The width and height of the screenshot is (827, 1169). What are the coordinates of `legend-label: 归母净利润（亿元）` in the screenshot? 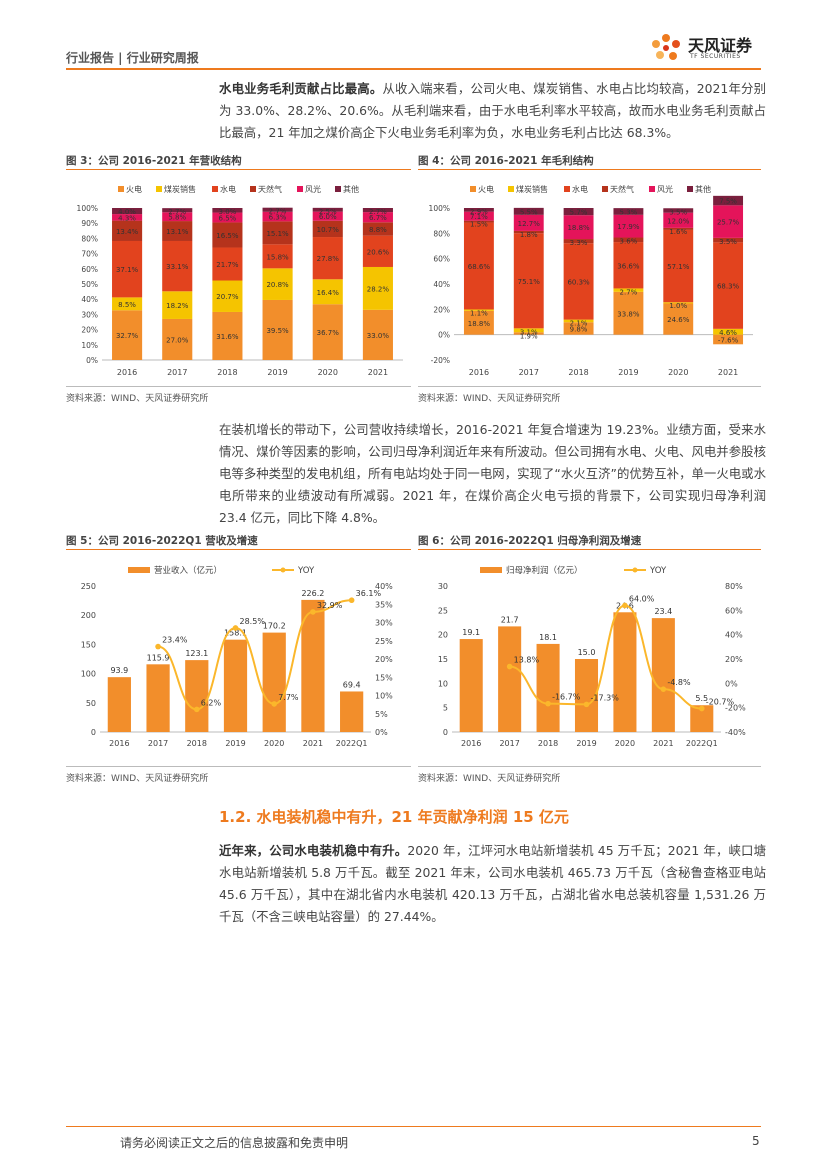 It's located at (544, 570).